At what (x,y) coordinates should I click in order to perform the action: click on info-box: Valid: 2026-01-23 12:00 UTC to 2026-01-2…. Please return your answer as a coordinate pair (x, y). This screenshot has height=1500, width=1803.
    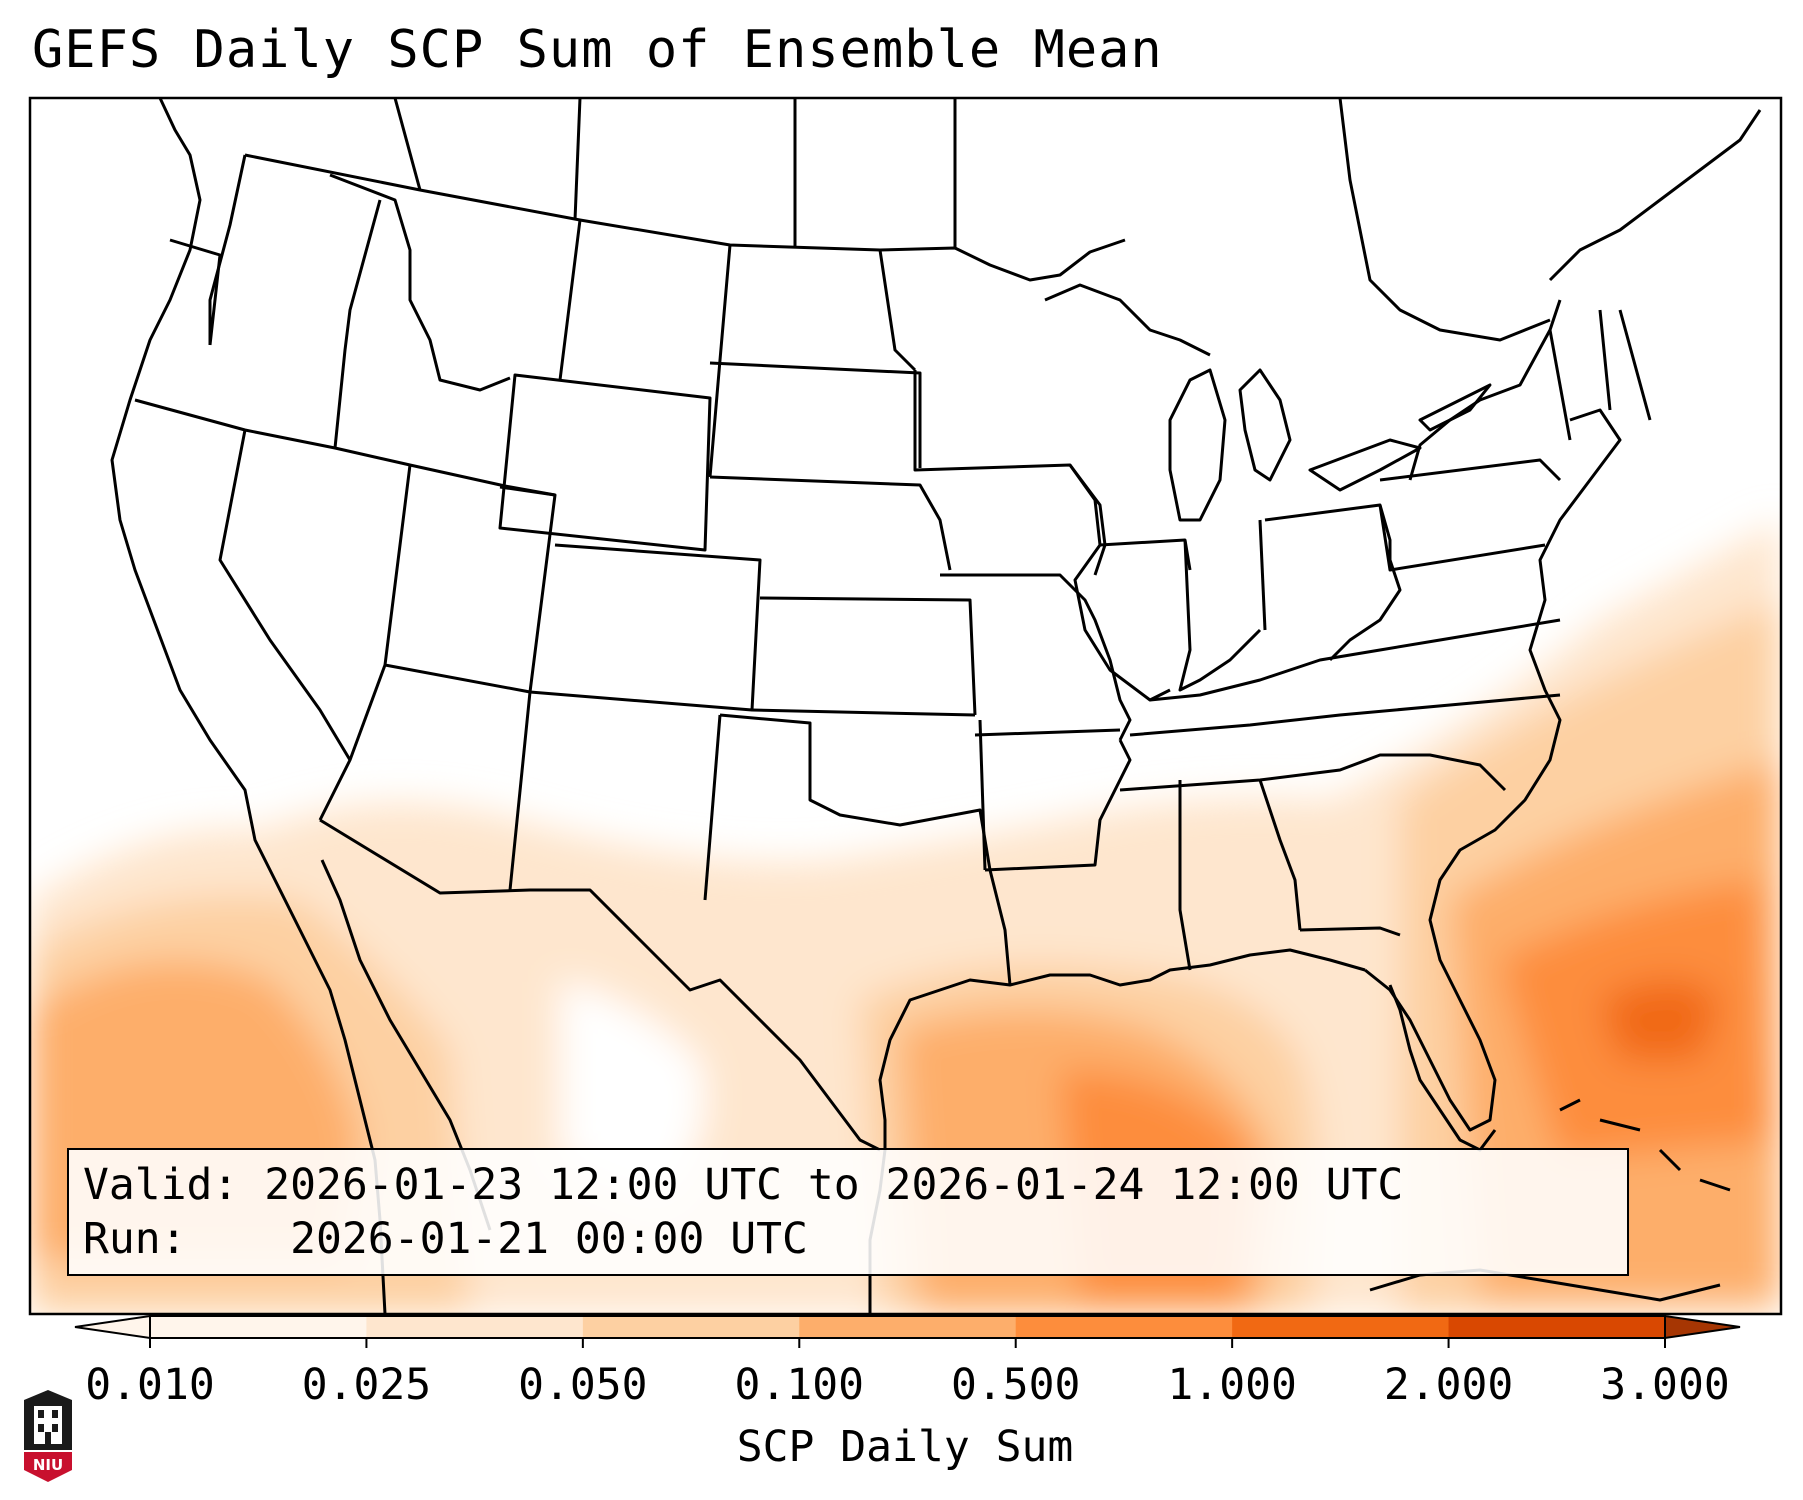
    Looking at the image, I should click on (848, 1212).